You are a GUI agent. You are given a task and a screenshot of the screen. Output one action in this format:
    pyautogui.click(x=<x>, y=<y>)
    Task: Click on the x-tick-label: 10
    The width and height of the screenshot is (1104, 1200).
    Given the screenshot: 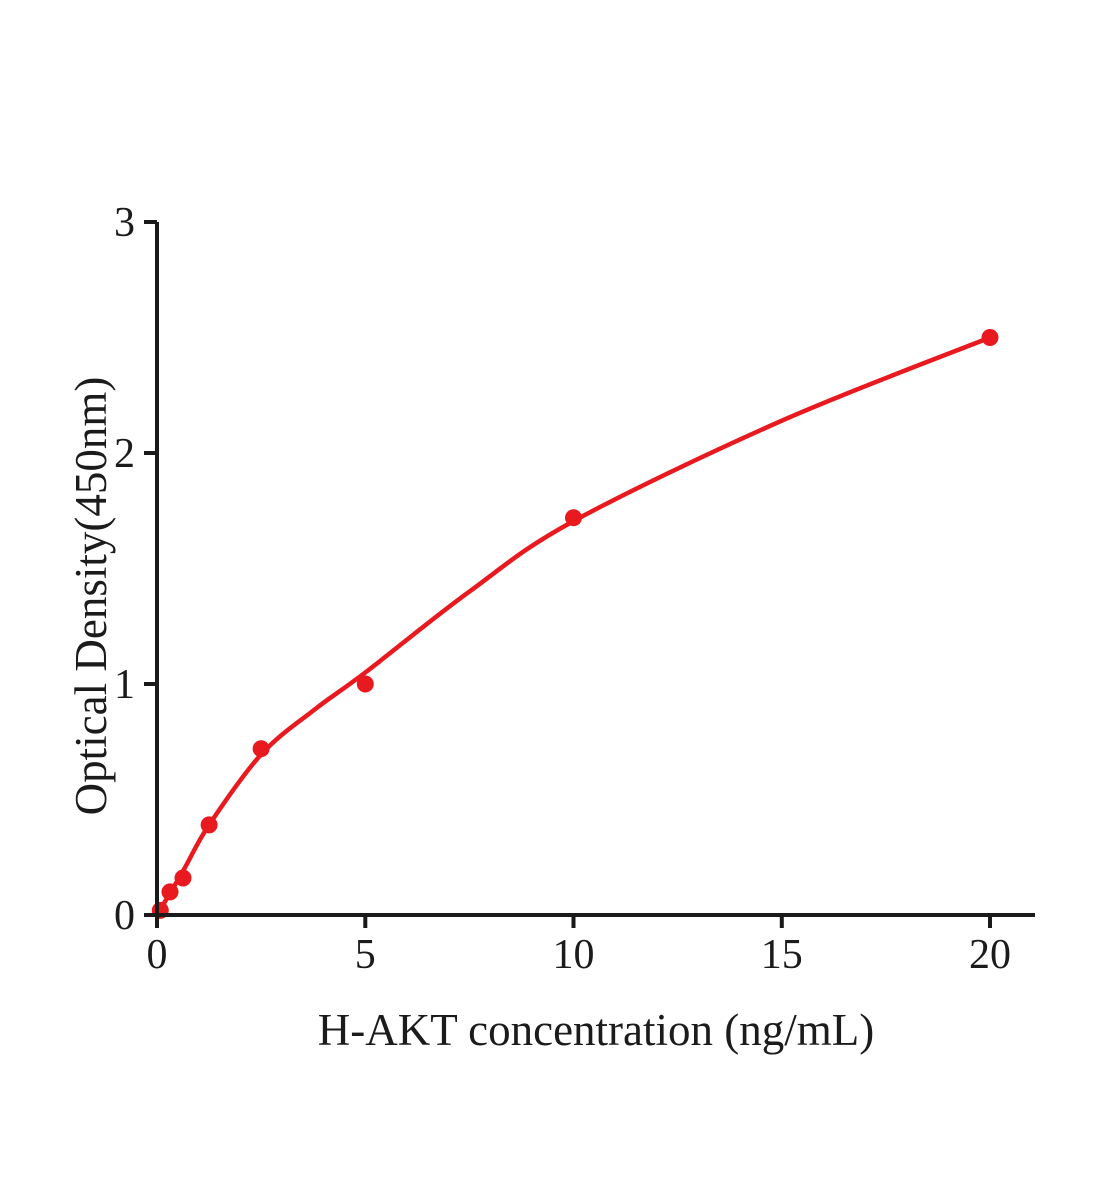 What is the action you would take?
    pyautogui.click(x=574, y=955)
    